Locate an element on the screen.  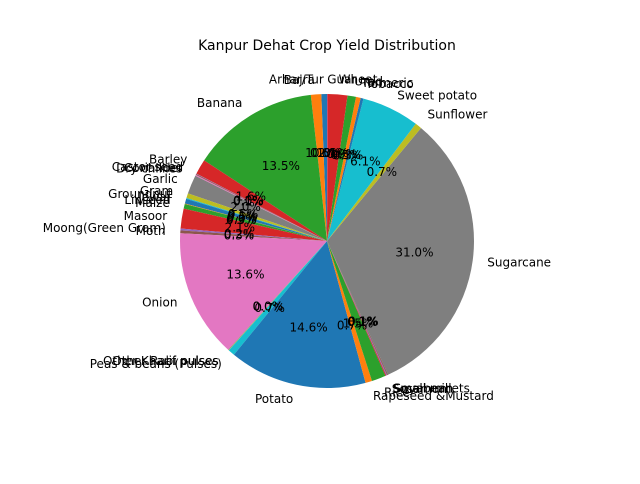
slice-label-guar: Guar is located at coordinates (341, 79).